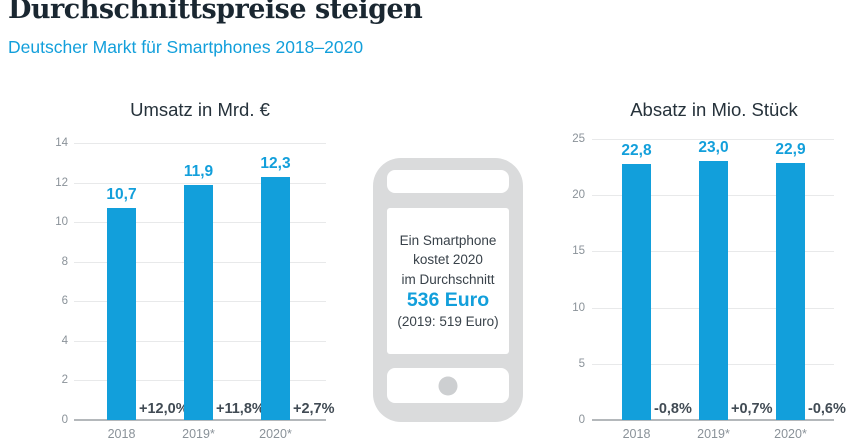 This screenshot has height=443, width=848. I want to click on page-title: Durchschnittspreise steigen, so click(215, 12).